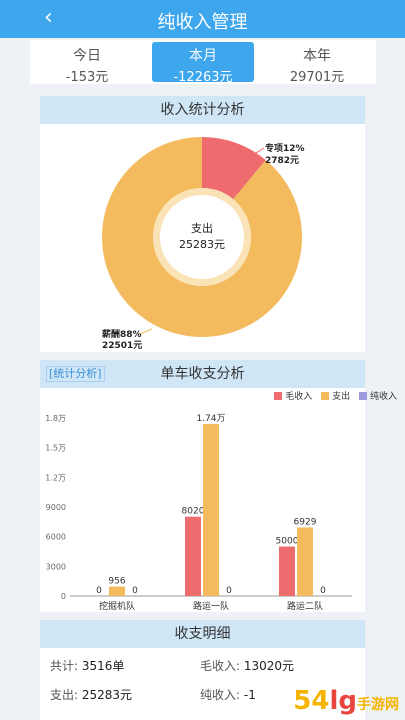 The image size is (405, 720). I want to click on slice2-leader-line, so click(146, 331).